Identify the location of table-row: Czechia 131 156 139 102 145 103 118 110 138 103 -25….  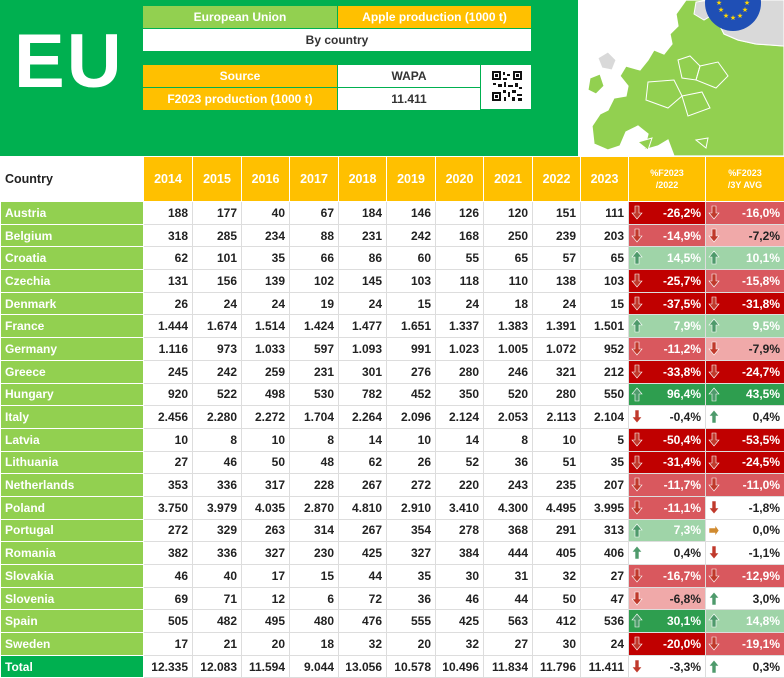
(392, 281).